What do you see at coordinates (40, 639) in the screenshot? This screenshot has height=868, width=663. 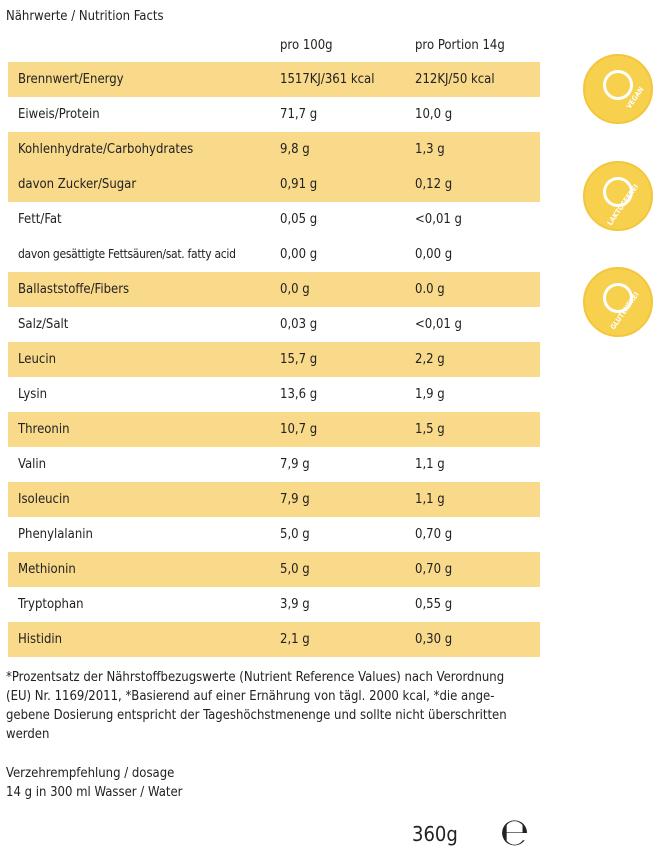 I see `table-cell: Histidin` at bounding box center [40, 639].